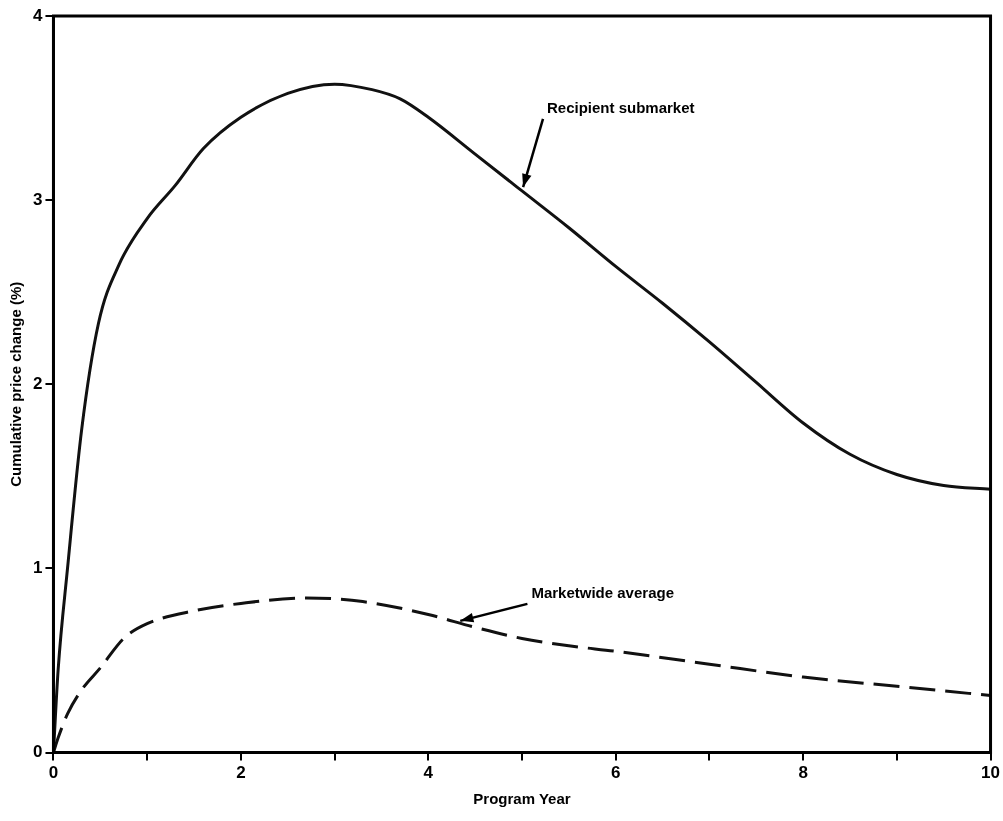 This screenshot has width=1003, height=821. What do you see at coordinates (522, 799) in the screenshot?
I see `x-axis-title: Program Year` at bounding box center [522, 799].